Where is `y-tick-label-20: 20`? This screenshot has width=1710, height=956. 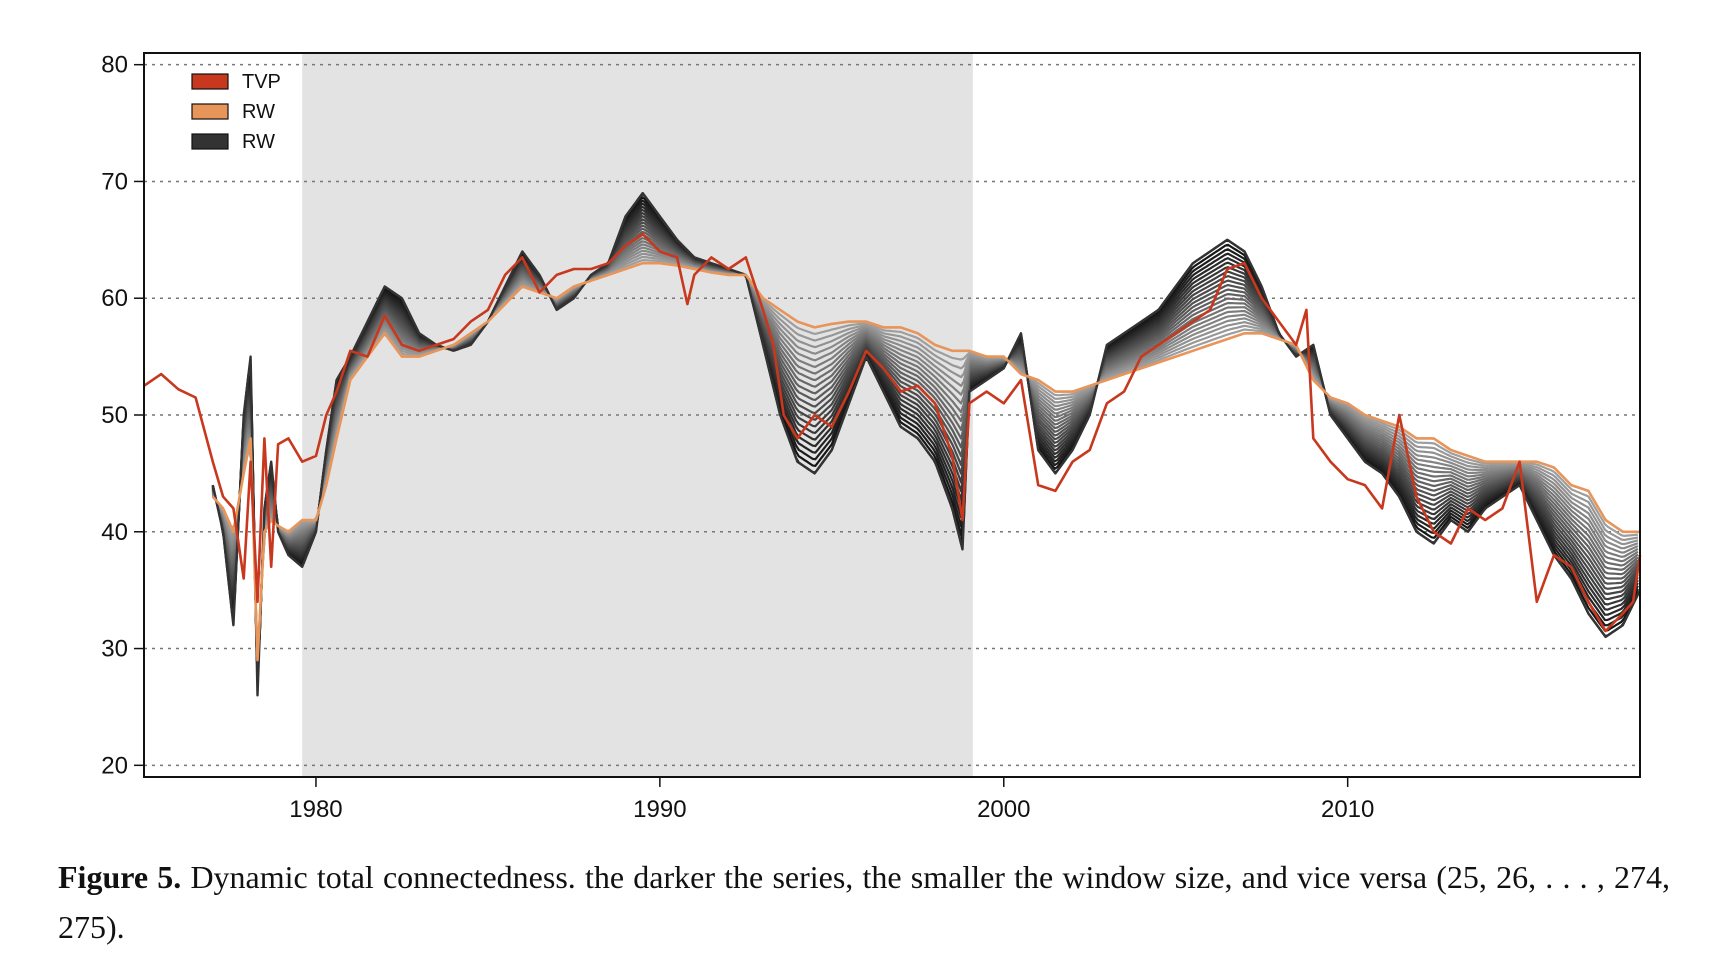
y-tick-label-20: 20 is located at coordinates (114, 765).